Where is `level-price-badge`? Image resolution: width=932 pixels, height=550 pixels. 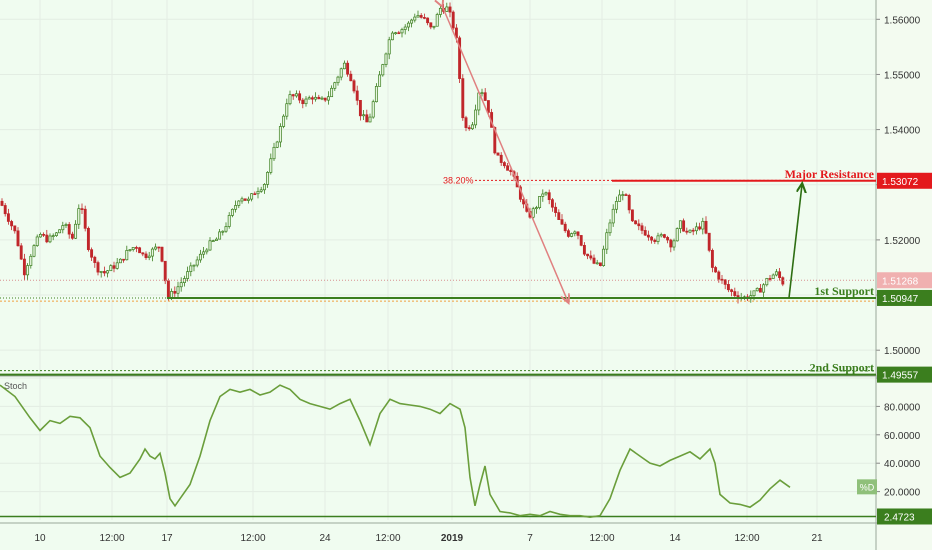 level-price-badge is located at coordinates (904, 297).